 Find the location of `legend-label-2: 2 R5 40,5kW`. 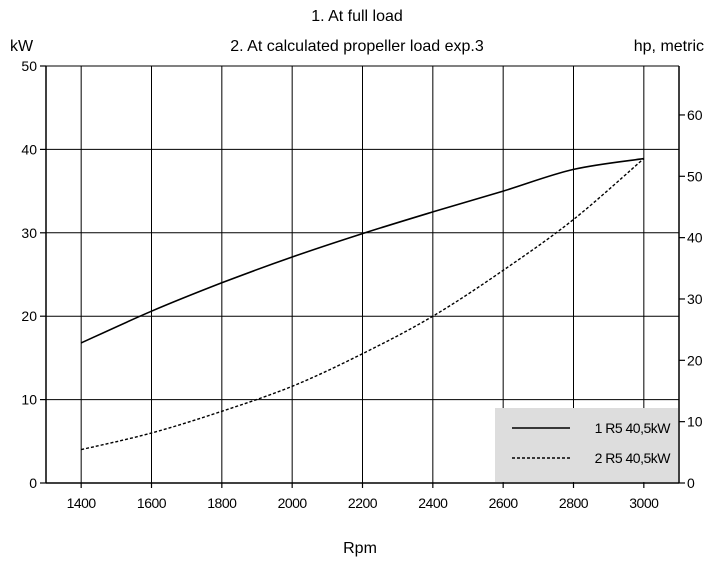

legend-label-2: 2 R5 40,5kW is located at coordinates (633, 458).